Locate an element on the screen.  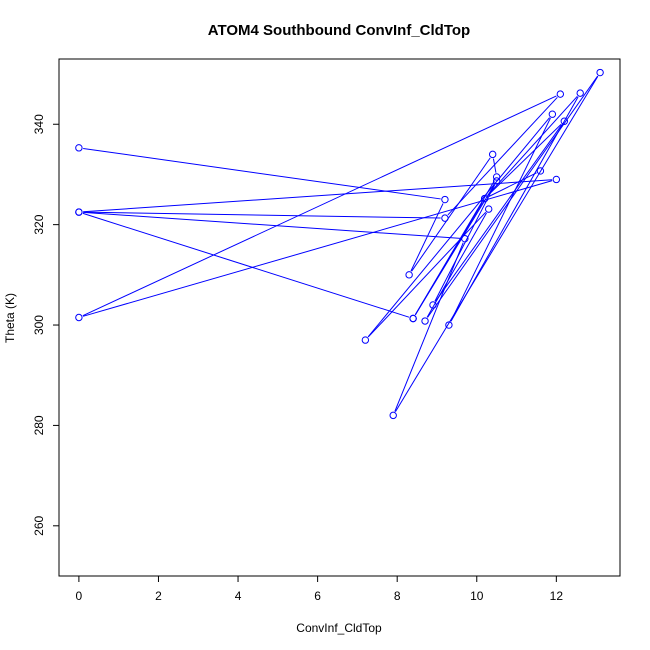
chart-title: ATOM4 Southbound ConvInf_CldTop is located at coordinates (339, 30).